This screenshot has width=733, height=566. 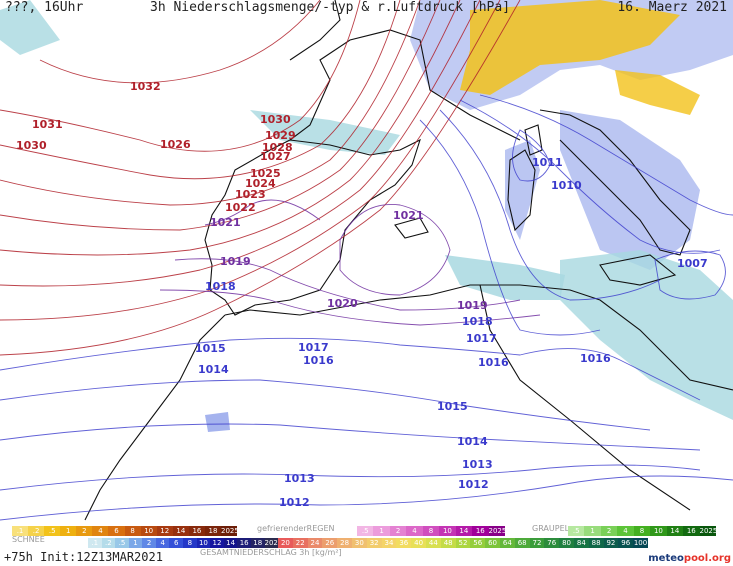 I want to click on isobar-label: 1010, so click(x=566, y=185).